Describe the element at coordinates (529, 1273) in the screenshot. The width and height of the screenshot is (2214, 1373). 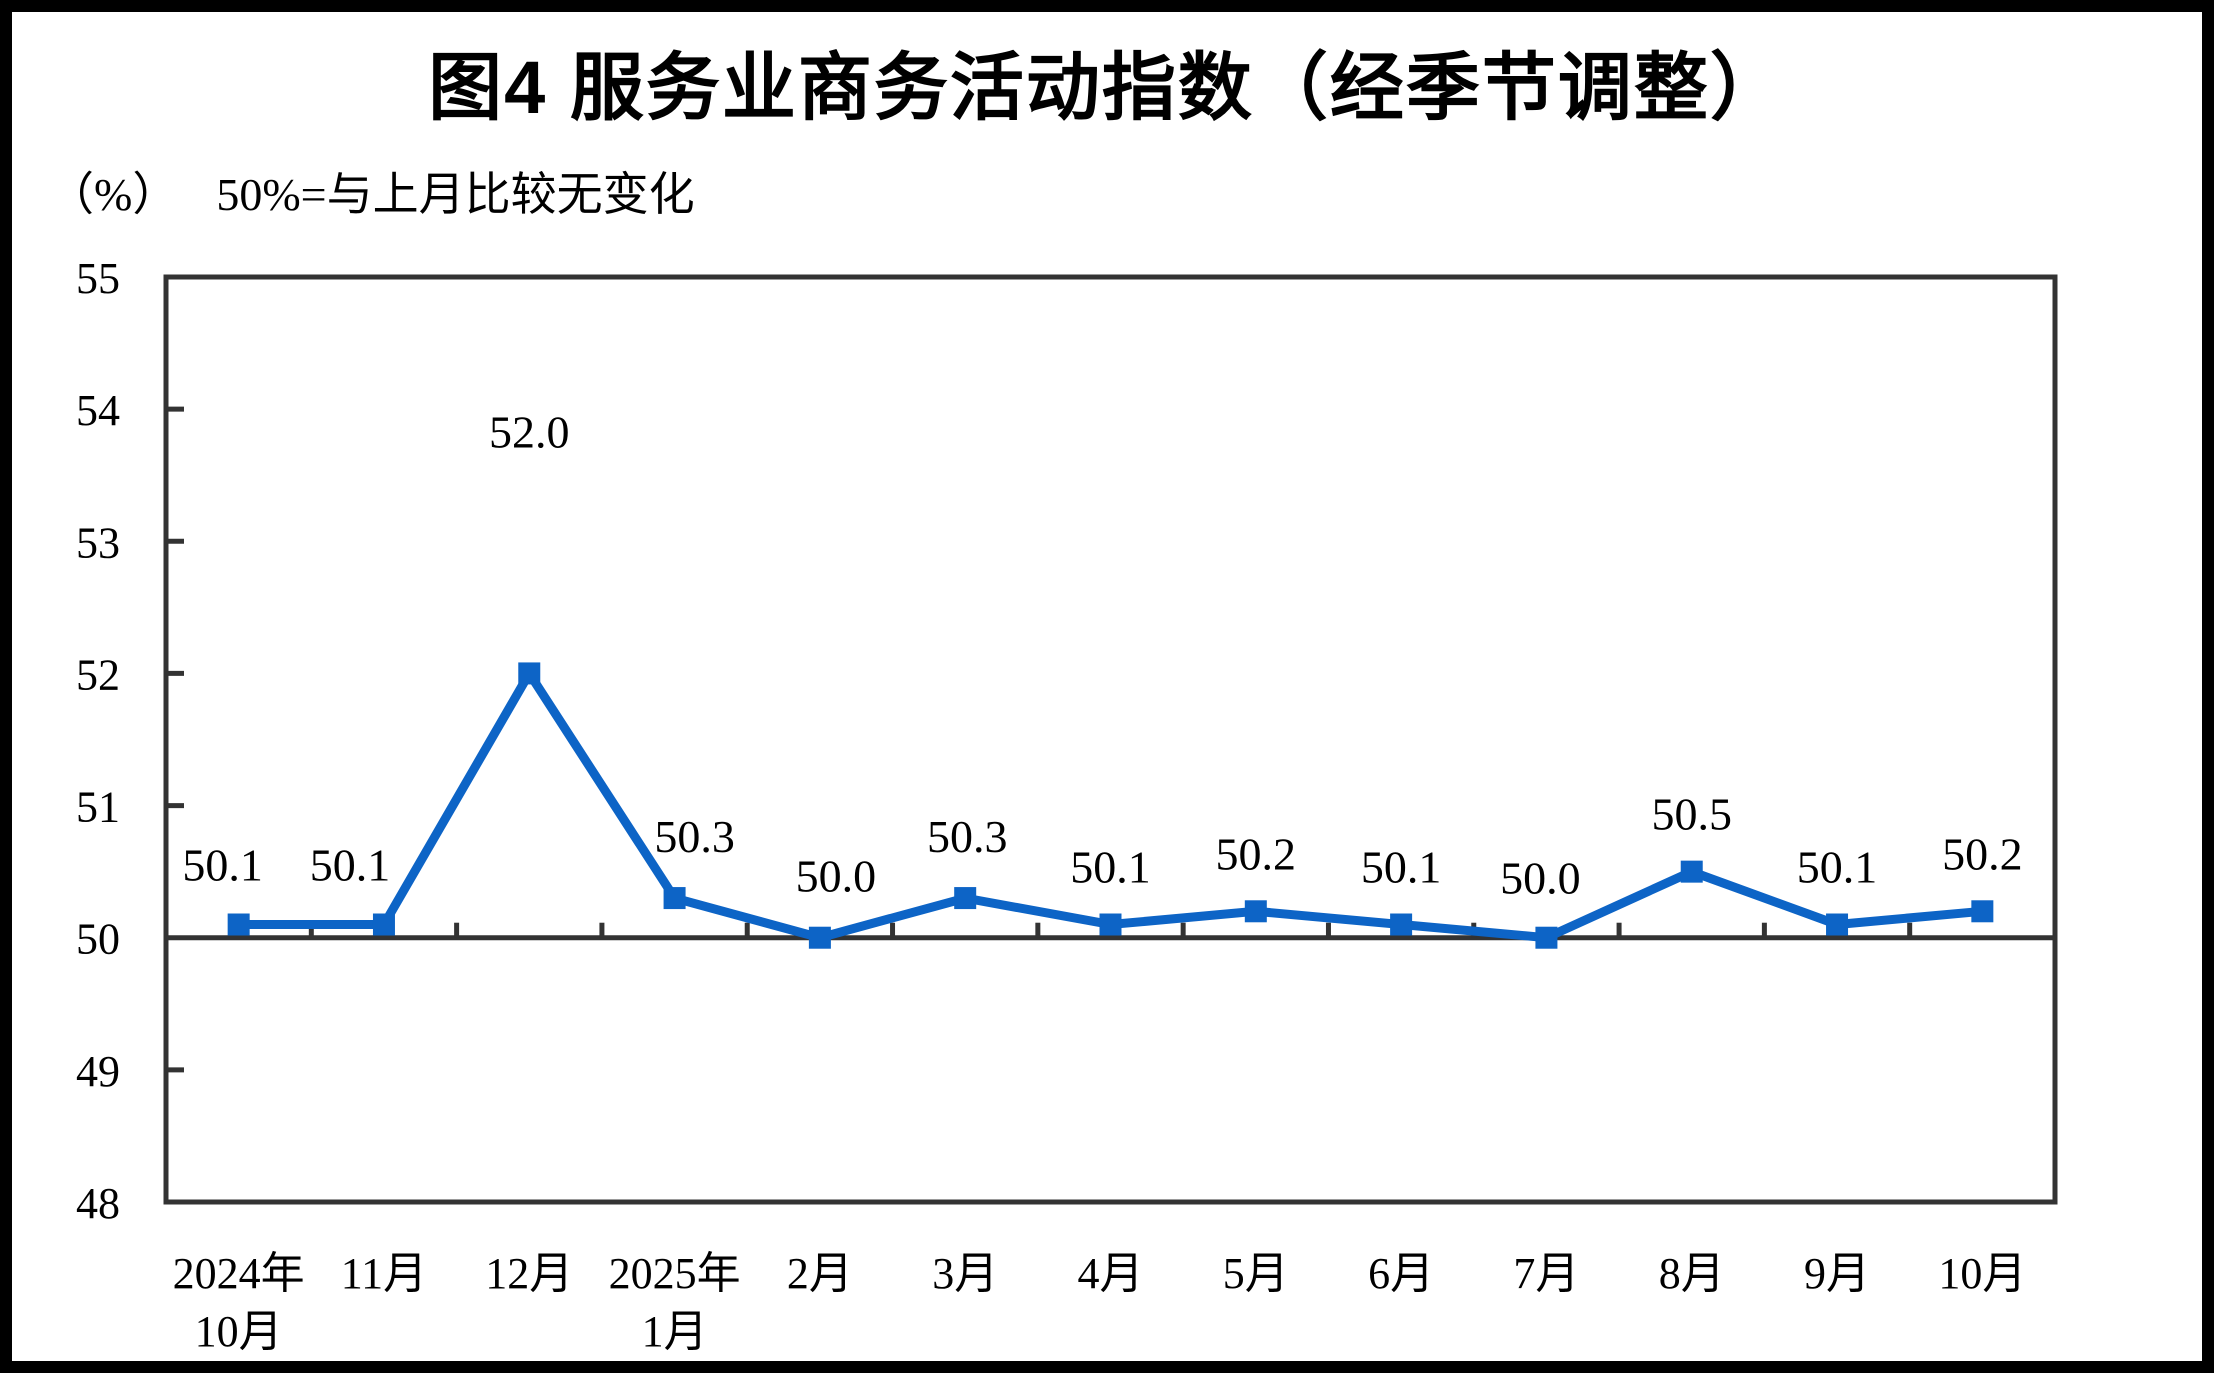
I see `x-axis-category-label: 12月` at that location.